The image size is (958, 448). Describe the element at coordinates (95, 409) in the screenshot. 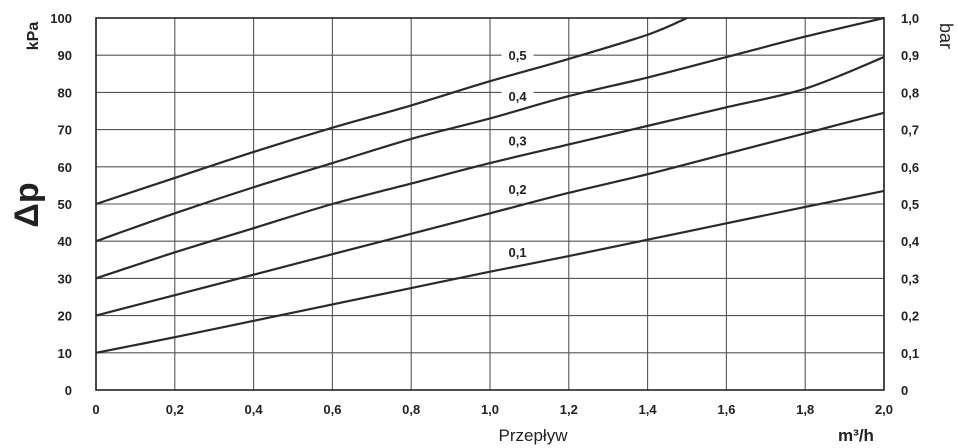

I see `x-tick-label: 0` at that location.